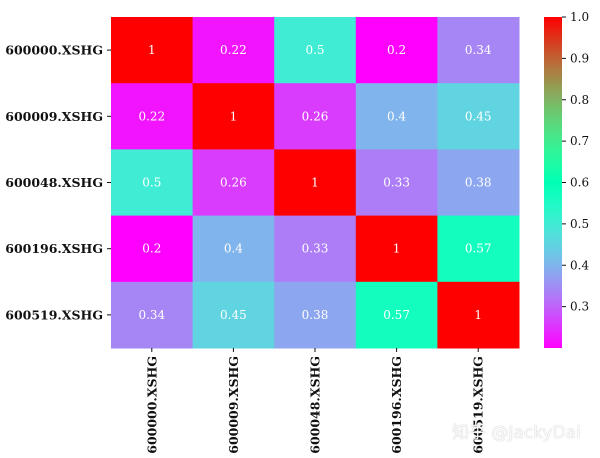 The height and width of the screenshot is (458, 600). I want to click on y-tick-label: 600196.XSHG, so click(54, 248).